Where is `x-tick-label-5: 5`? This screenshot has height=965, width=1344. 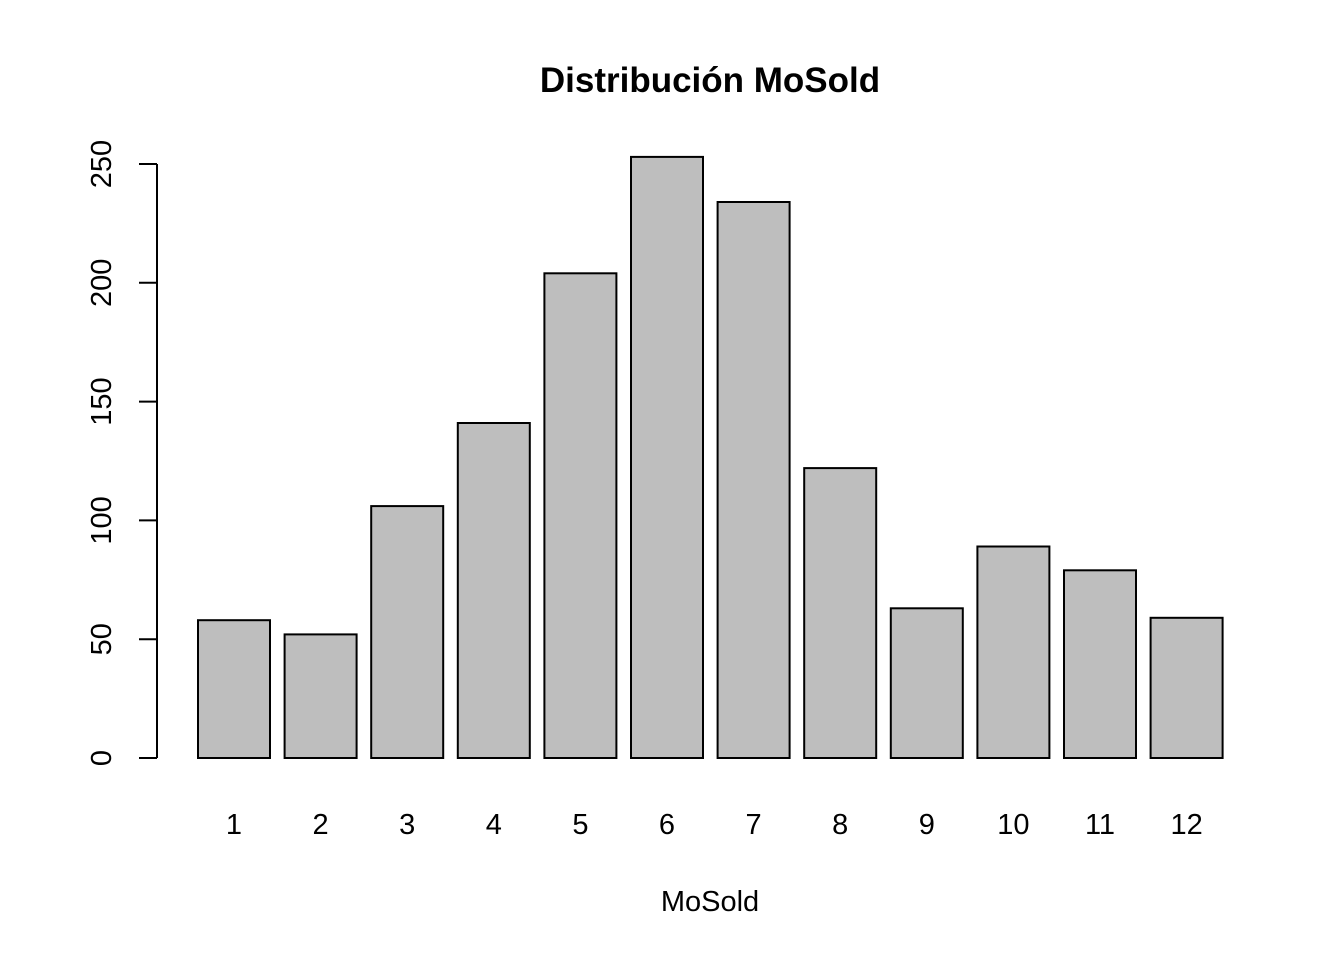 x-tick-label-5: 5 is located at coordinates (580, 825).